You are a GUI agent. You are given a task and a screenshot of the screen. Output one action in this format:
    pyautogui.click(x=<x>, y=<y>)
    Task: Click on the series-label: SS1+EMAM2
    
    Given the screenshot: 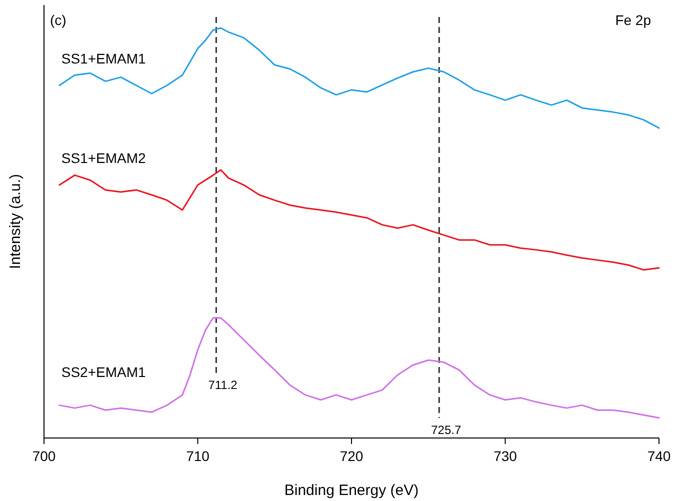 What is the action you would take?
    pyautogui.click(x=103, y=158)
    